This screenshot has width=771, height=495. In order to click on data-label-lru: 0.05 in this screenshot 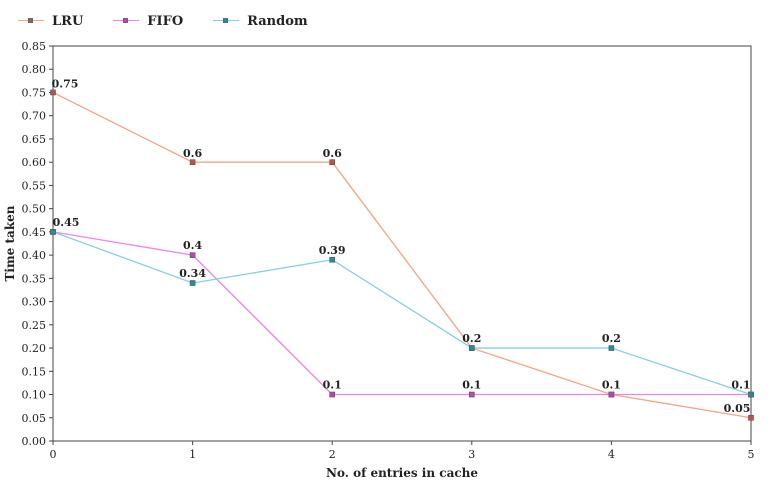, I will do `click(737, 408)`.